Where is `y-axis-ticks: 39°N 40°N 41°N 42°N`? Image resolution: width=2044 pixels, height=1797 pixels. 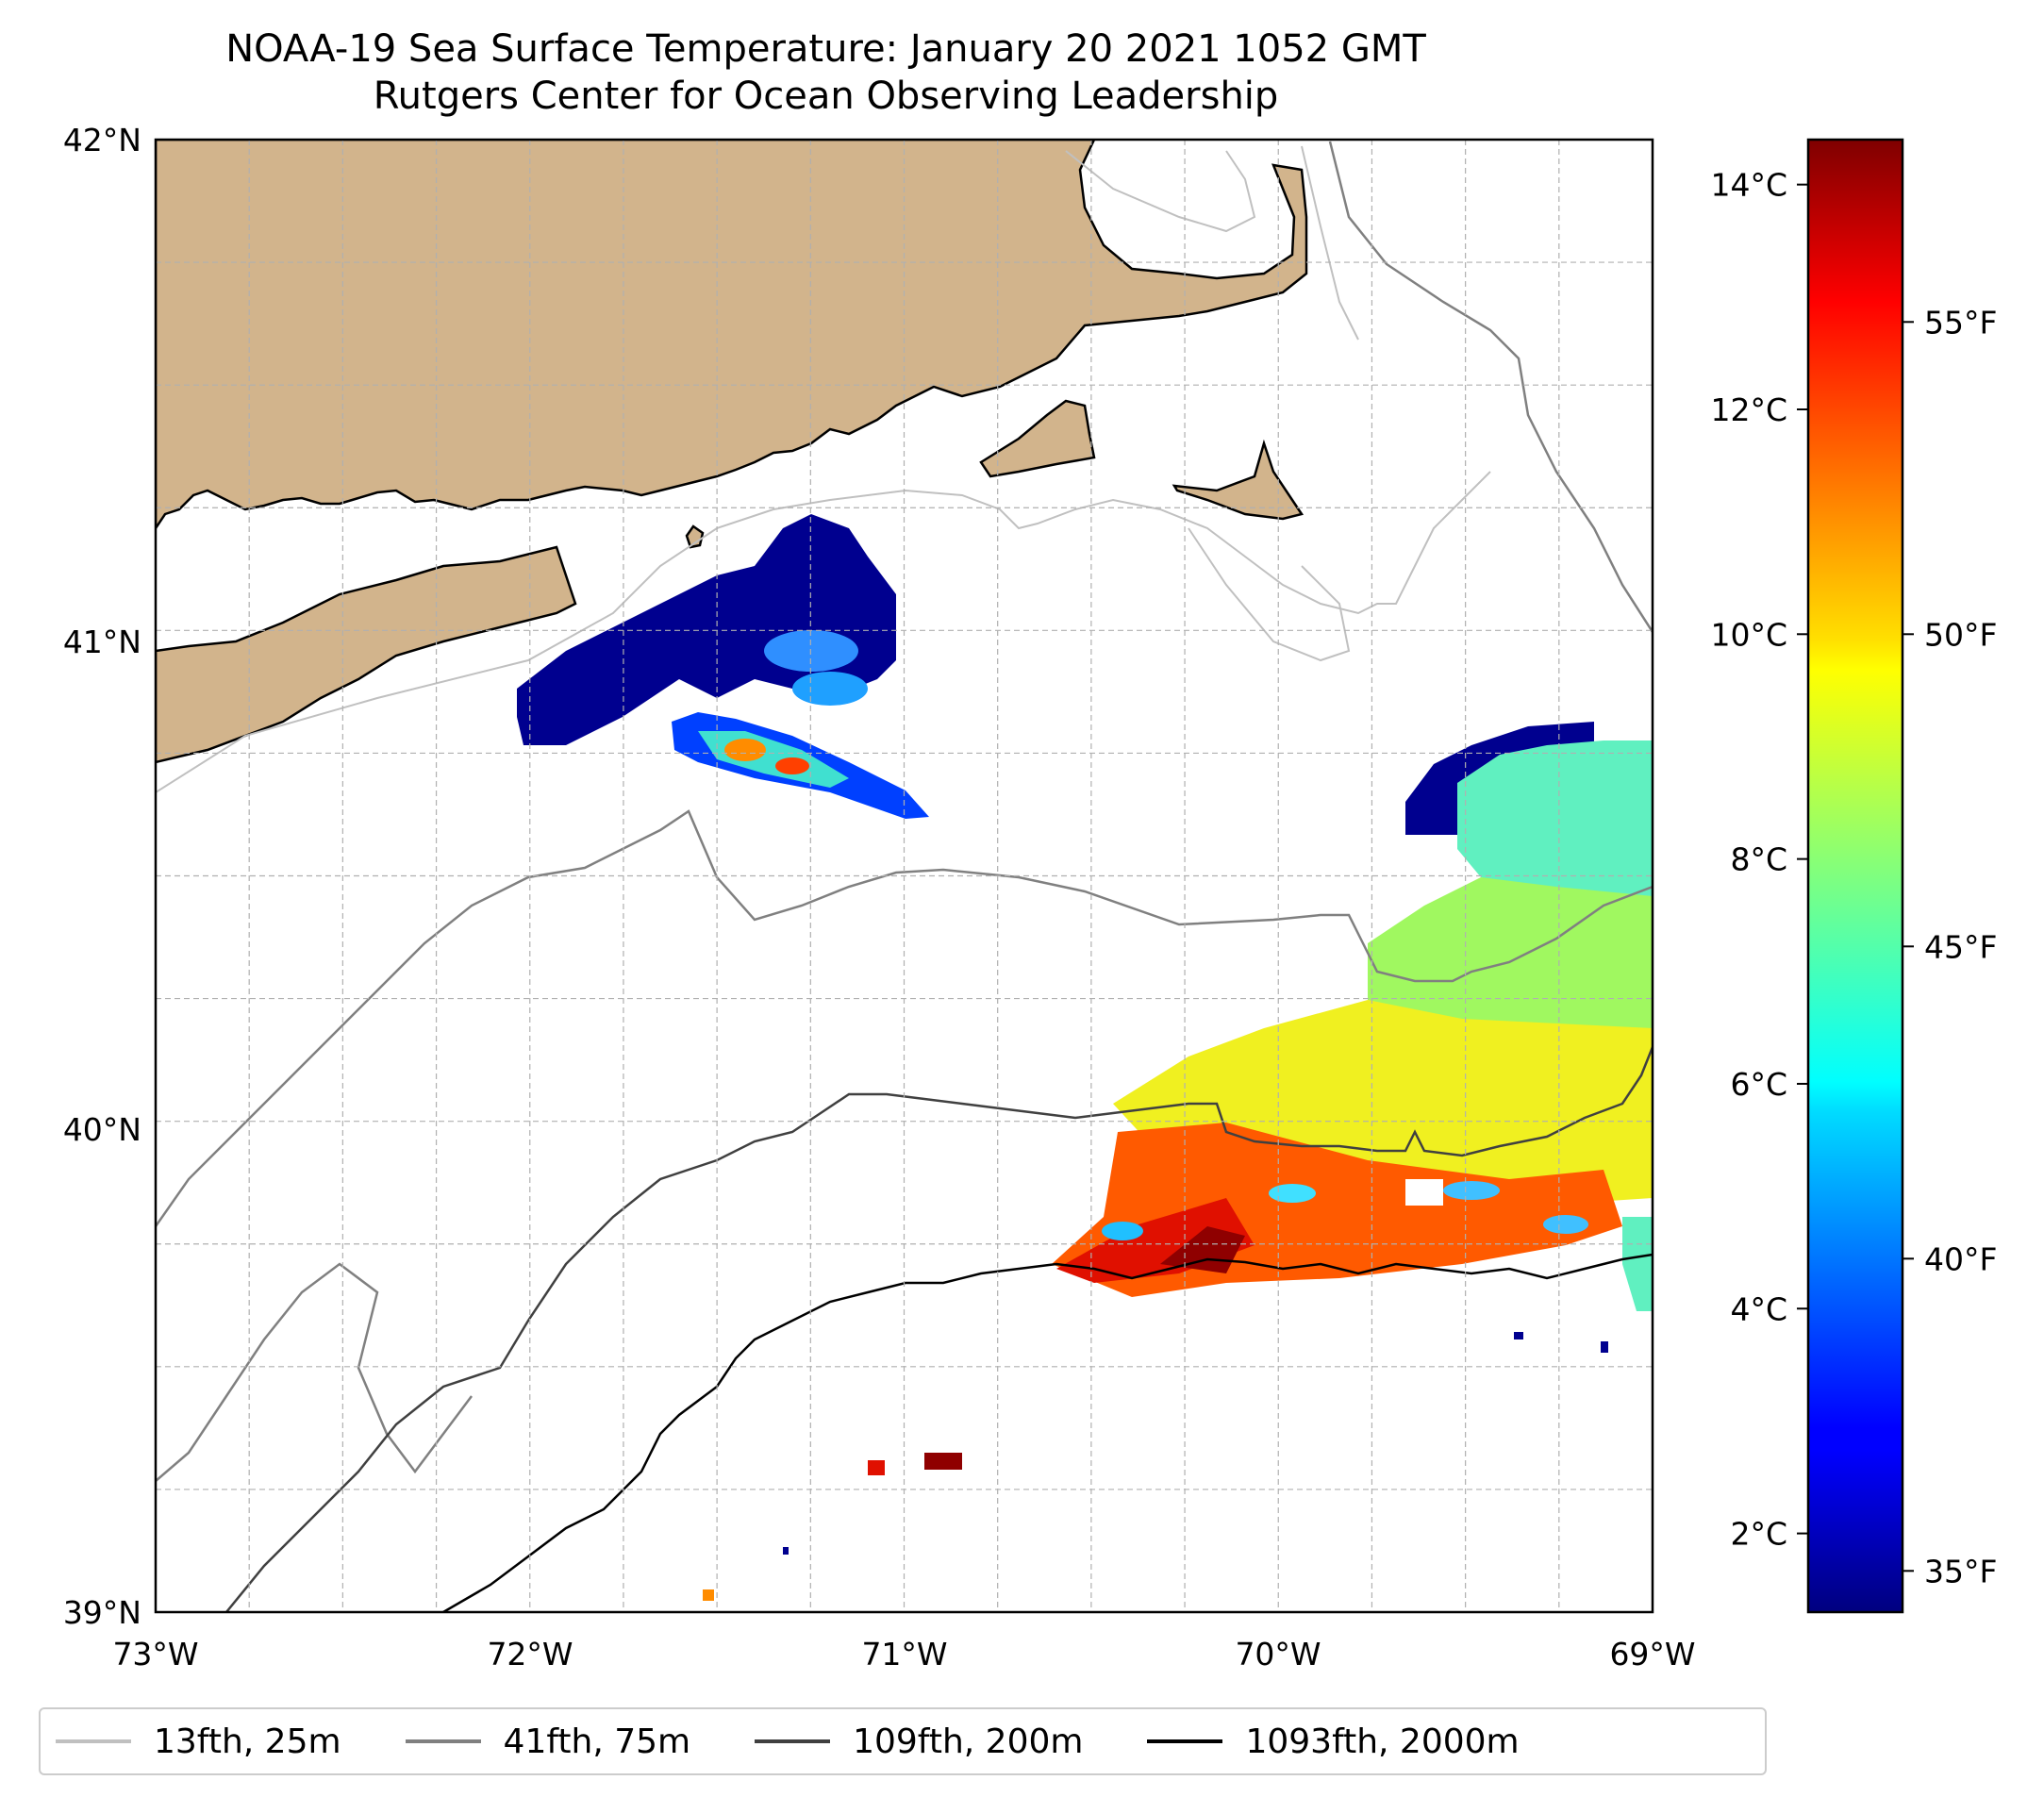 y-axis-ticks: 39°N 40°N 41°N 42°N is located at coordinates (102, 876).